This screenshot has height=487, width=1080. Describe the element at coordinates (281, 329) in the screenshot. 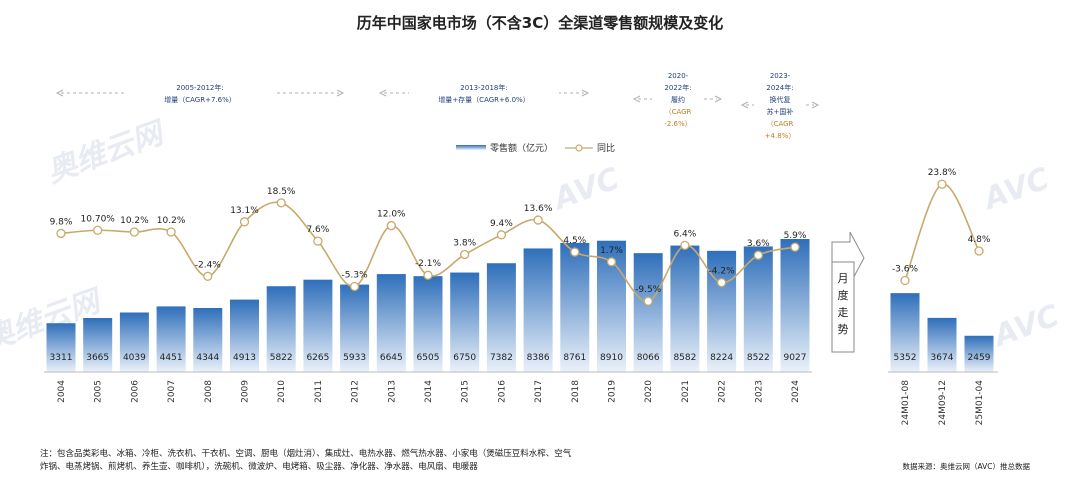

I see `bar-2010` at that location.